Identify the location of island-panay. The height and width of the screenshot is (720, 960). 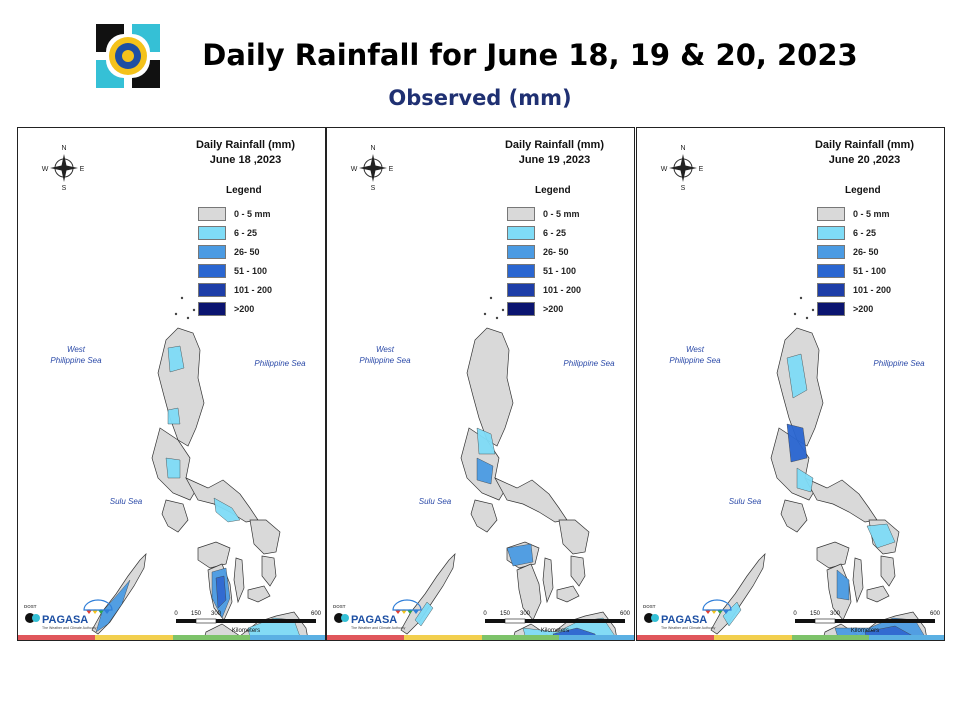
(214, 555).